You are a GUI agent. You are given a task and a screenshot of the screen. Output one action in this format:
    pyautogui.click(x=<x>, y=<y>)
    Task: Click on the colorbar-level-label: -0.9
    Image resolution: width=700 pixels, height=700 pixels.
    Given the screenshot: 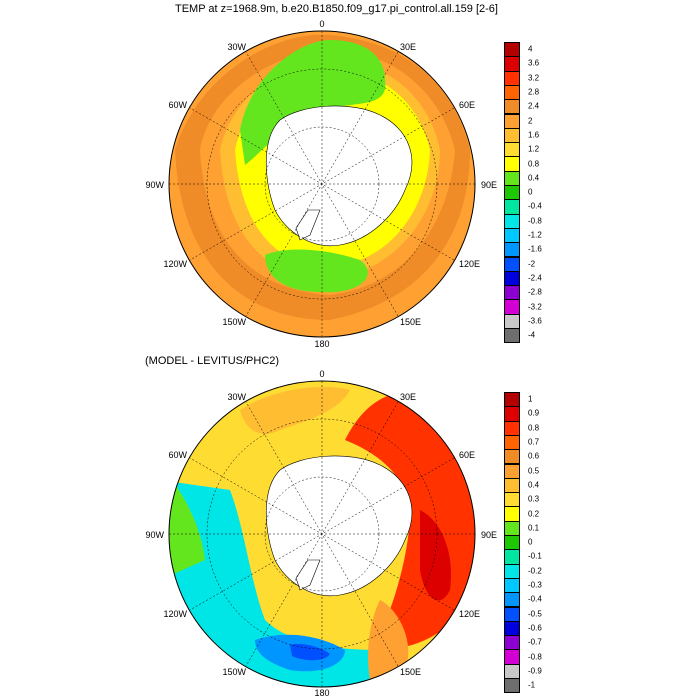 What is the action you would take?
    pyautogui.click(x=535, y=671)
    